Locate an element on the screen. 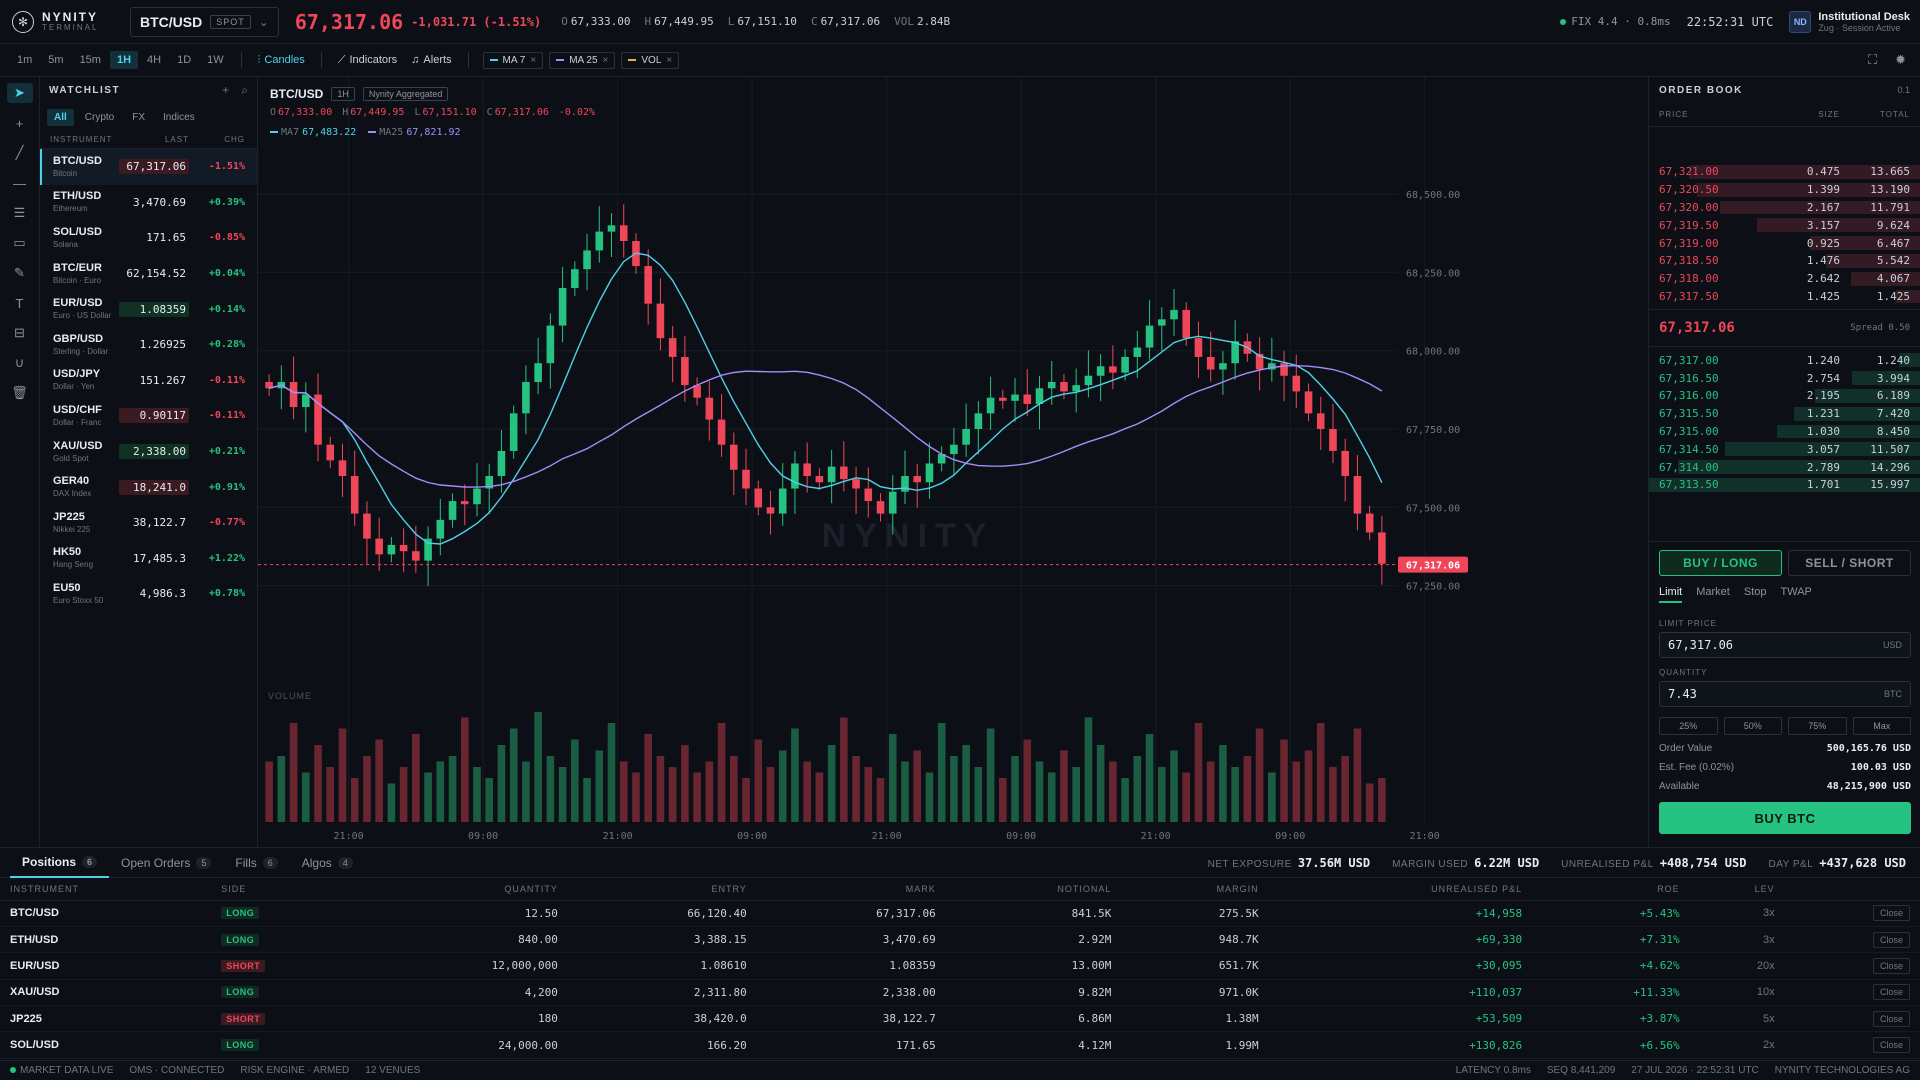 The height and width of the screenshot is (1080, 1920). watchlist-item: GER40 DAX Index 18,241.0 +0.91% is located at coordinates (148, 487).